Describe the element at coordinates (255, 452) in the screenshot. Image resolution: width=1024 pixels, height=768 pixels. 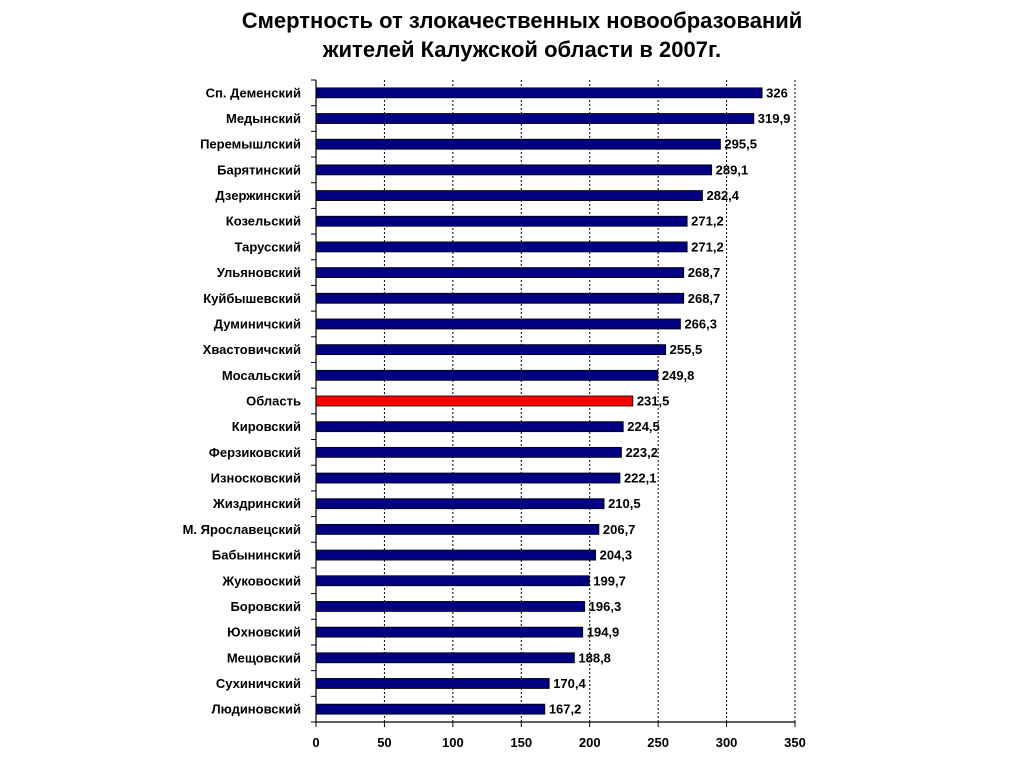
I see `category-label: Ферзиковский` at that location.